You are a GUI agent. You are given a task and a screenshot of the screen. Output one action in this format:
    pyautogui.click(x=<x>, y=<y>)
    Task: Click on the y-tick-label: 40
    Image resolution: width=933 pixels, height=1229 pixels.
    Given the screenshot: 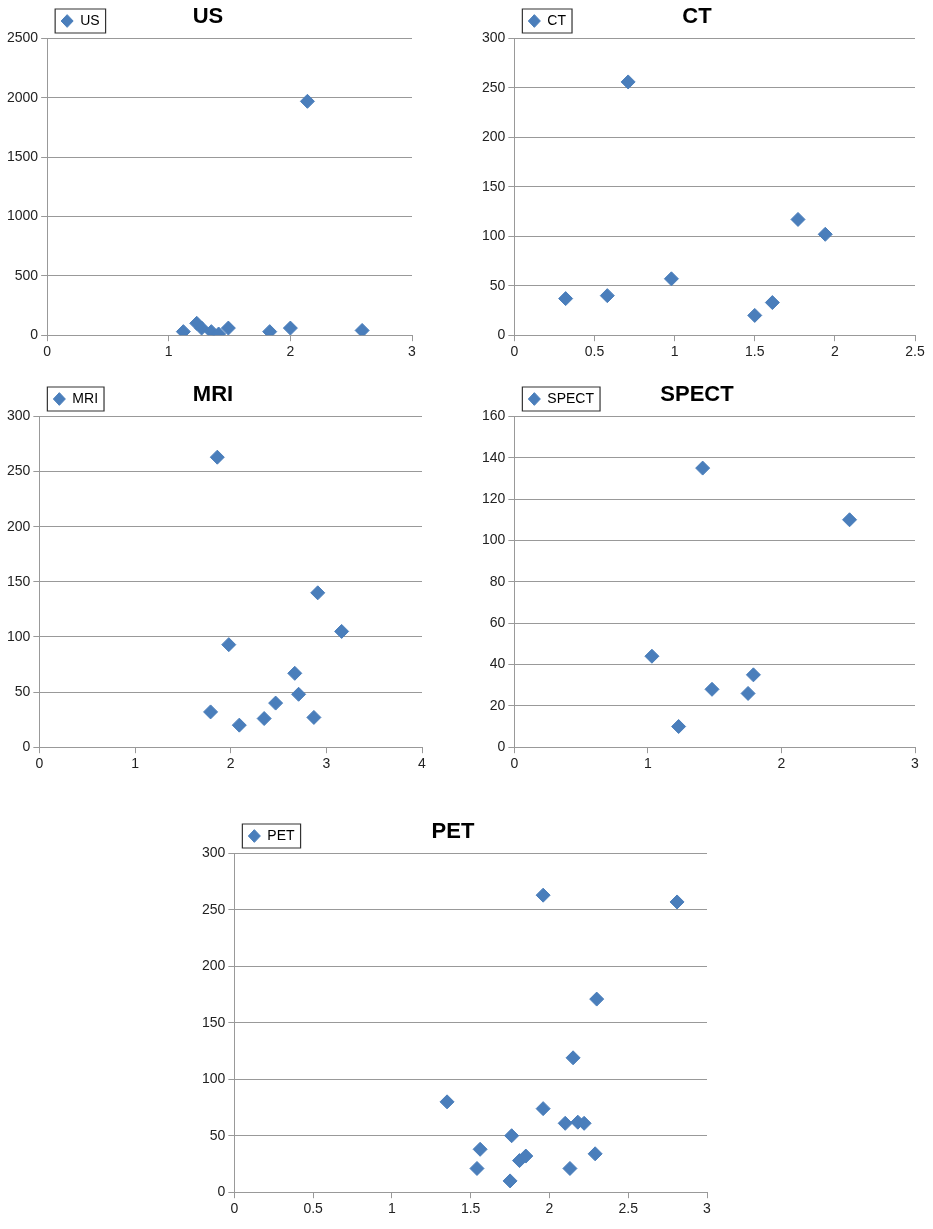 What is the action you would take?
    pyautogui.click(x=497, y=663)
    